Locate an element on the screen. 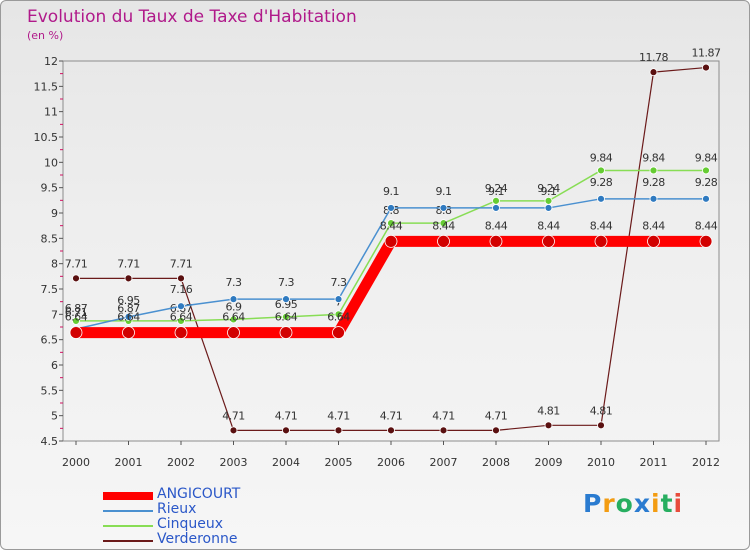  data-label-cinqueux: 6.87 is located at coordinates (128, 308).